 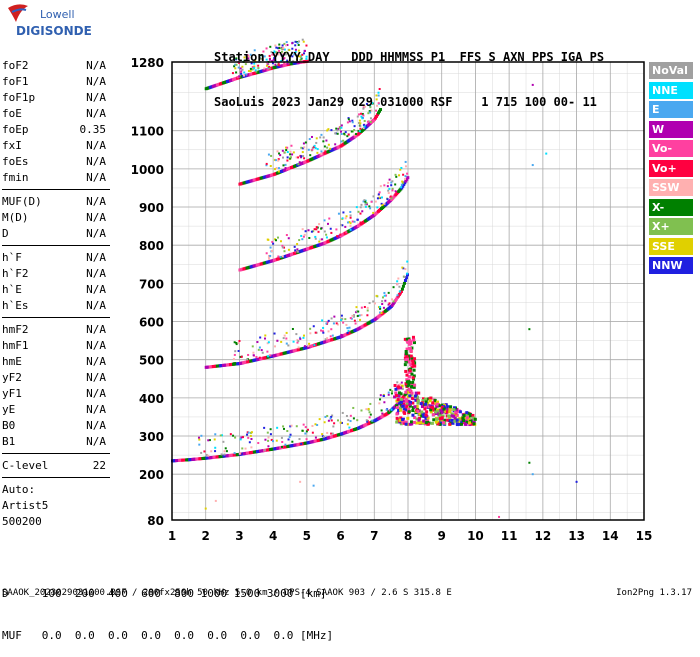 What do you see at coordinates (671, 70) in the screenshot?
I see `legend-item-noval: NoVal` at bounding box center [671, 70].